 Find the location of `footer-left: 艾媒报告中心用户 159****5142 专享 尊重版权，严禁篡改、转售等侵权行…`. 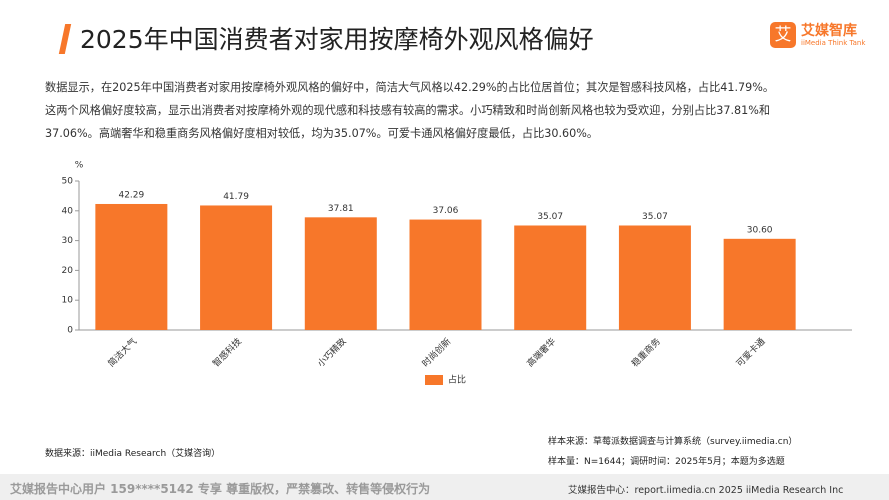

footer-left: 艾媒报告中心用户 159****5142 专享 尊重版权，严禁篡改、转售等侵权行… is located at coordinates (220, 489).